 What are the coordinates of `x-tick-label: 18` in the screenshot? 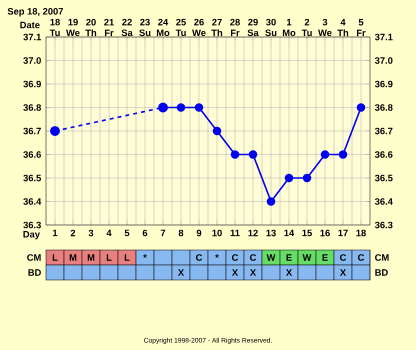 It's located at (361, 233).